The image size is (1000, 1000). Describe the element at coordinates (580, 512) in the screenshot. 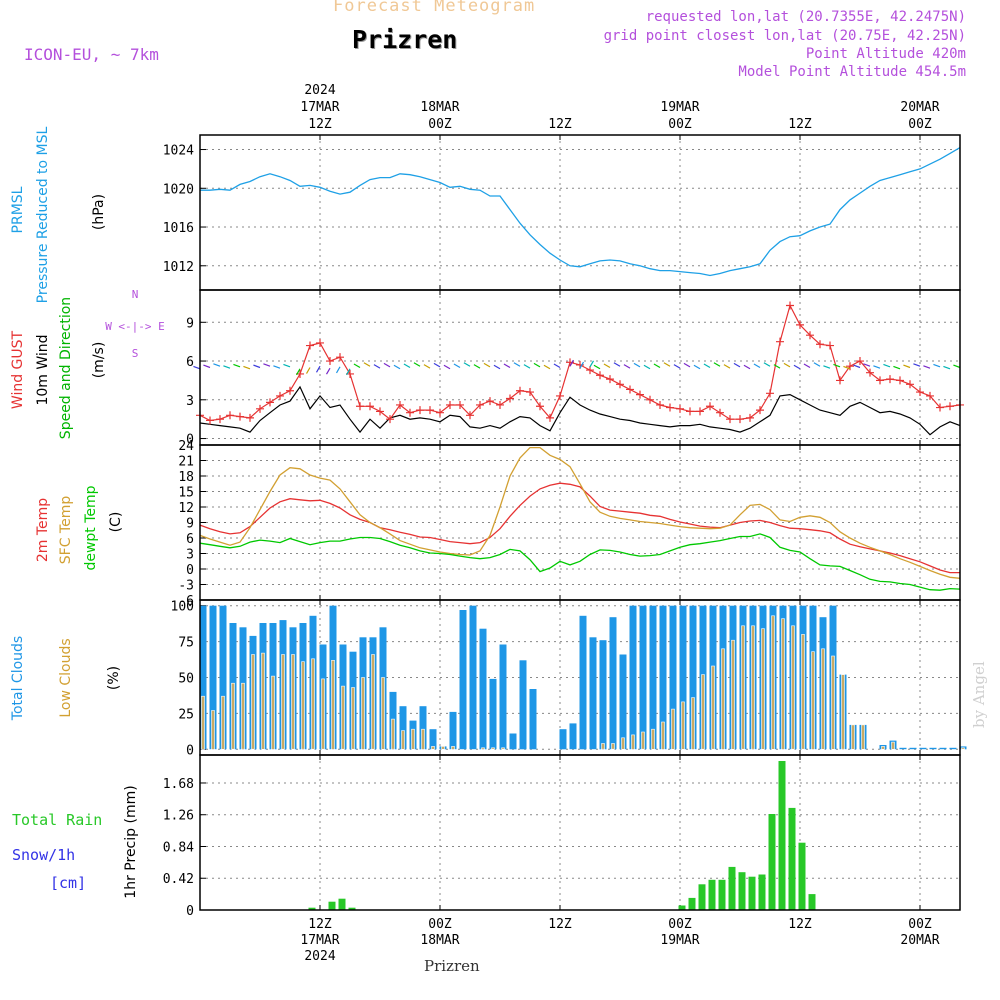

I see `sfc-temp-line` at that location.